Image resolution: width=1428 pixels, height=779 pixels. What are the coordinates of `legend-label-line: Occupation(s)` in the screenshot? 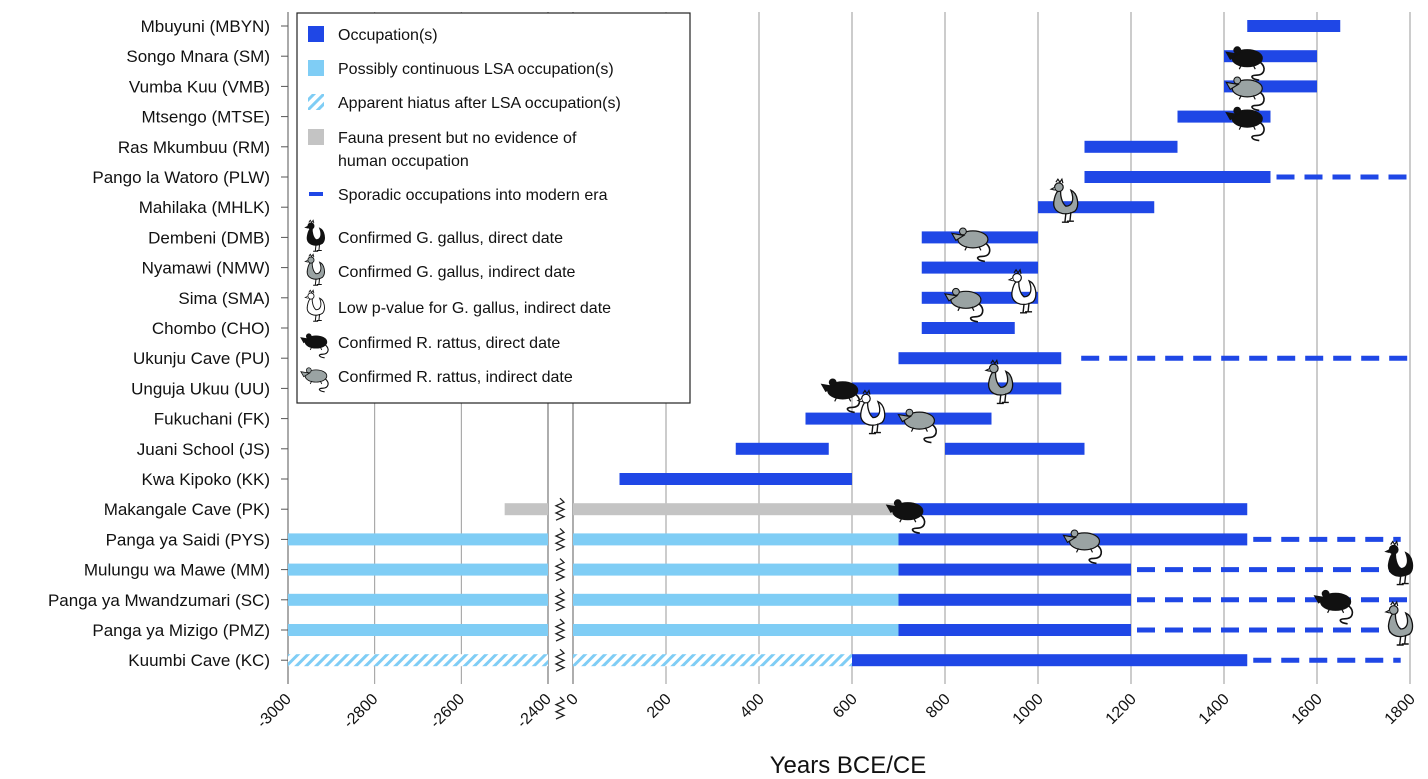 It's located at (388, 35).